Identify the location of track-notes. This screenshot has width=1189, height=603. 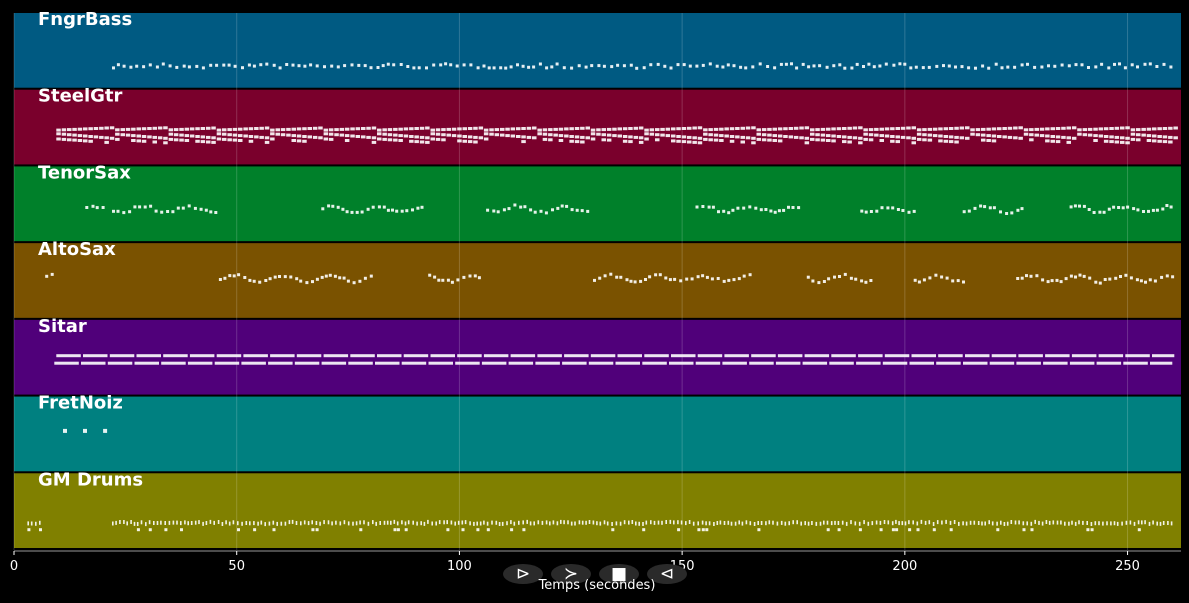
(610, 278).